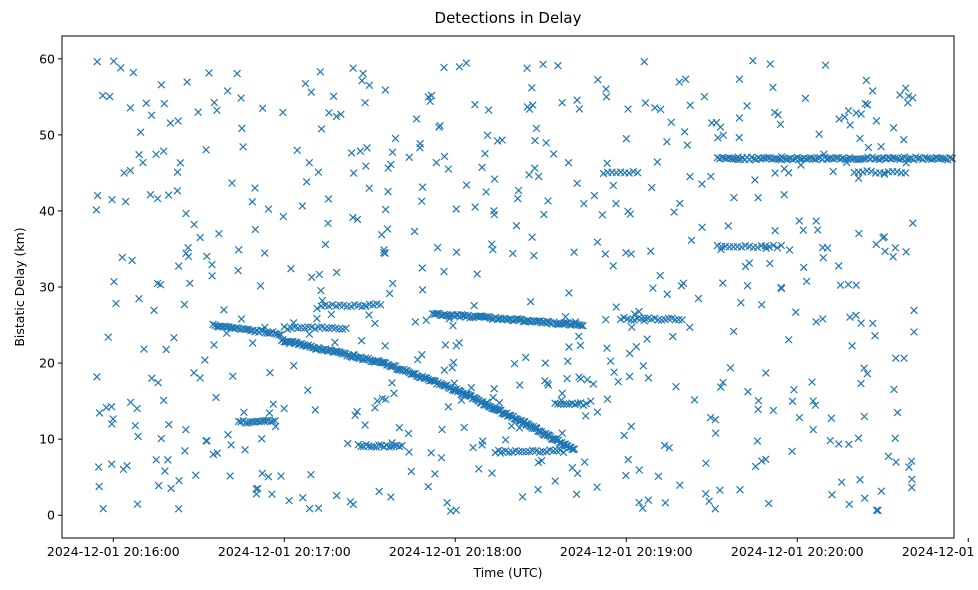 This screenshot has width=978, height=590. Describe the element at coordinates (50, 287) in the screenshot. I see `y-axis: 0 10 20 30 40 50 60` at that location.